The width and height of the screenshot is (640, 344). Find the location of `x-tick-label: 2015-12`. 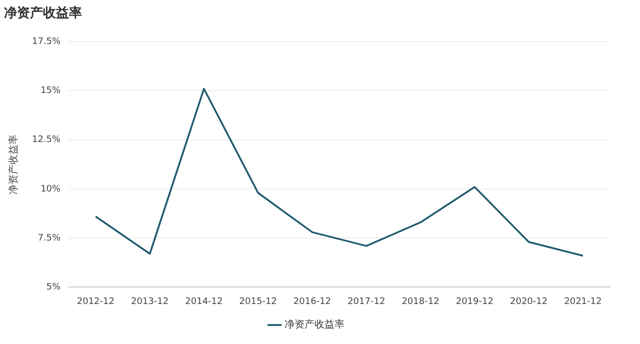

x-tick-label: 2015-12 is located at coordinates (258, 301).